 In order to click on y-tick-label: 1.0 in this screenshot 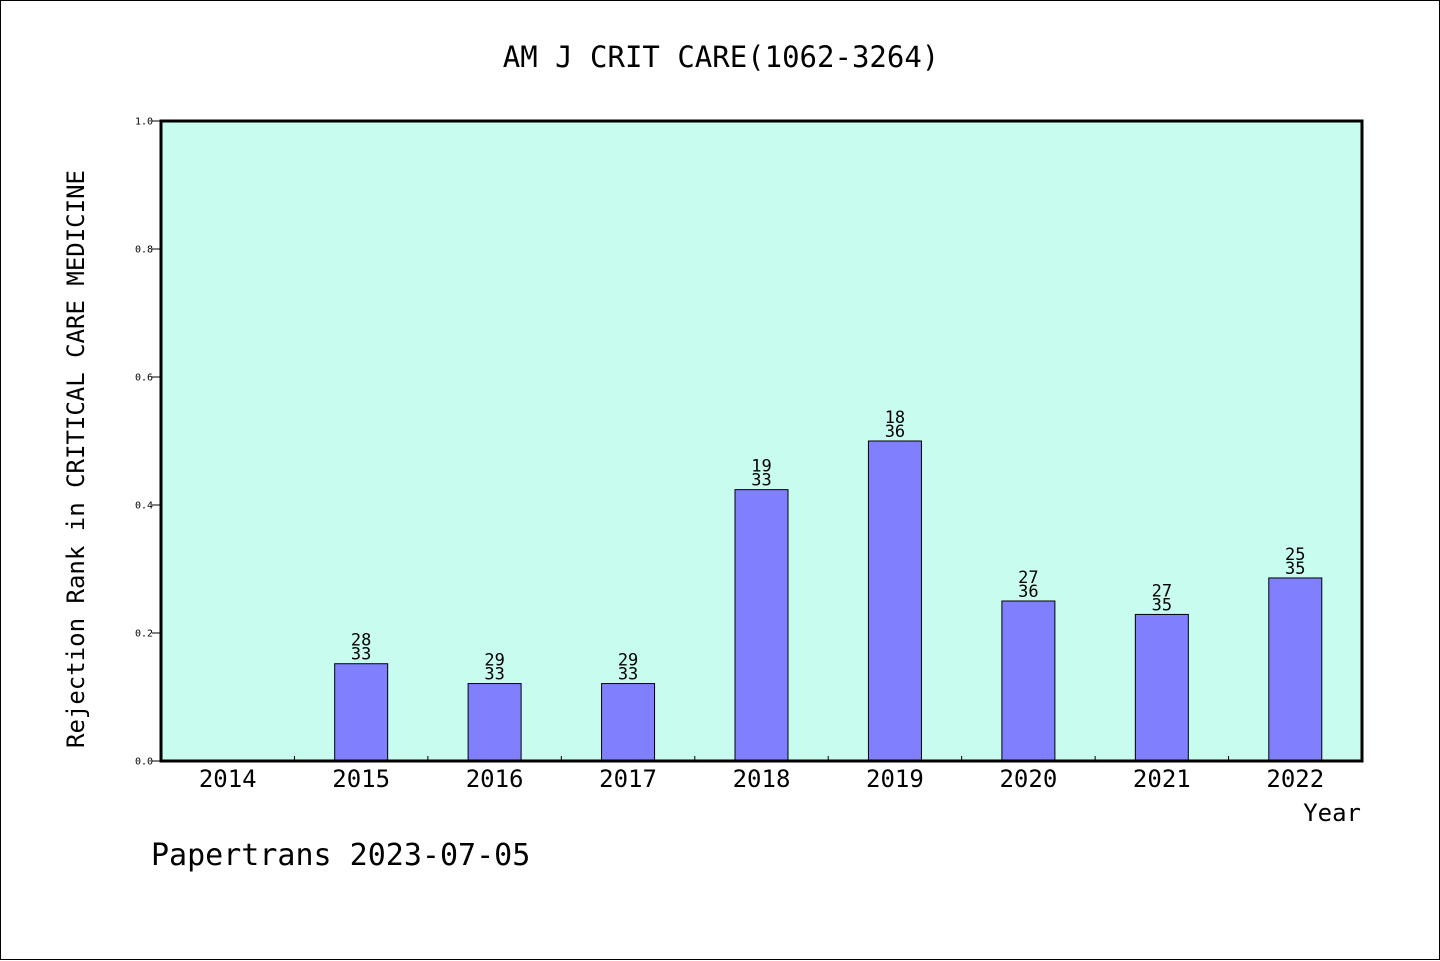, I will do `click(144, 122)`.